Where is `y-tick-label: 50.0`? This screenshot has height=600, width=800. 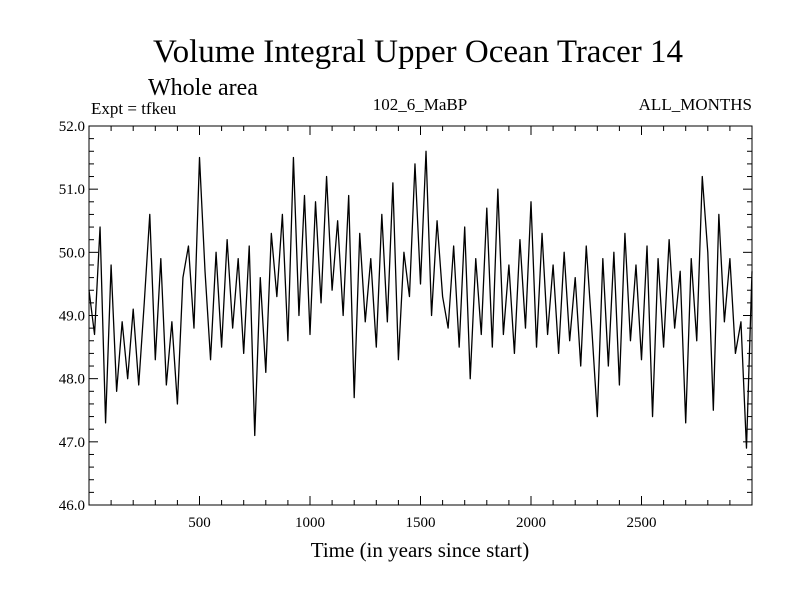
y-tick-label: 50.0 is located at coordinates (72, 253).